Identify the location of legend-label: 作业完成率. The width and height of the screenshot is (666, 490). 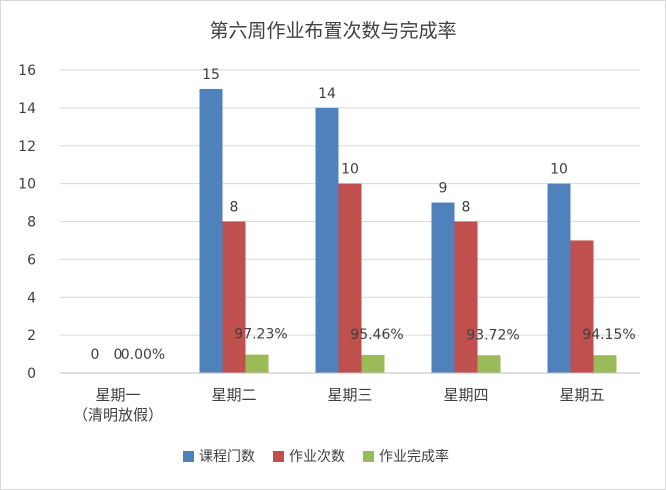
(414, 456).